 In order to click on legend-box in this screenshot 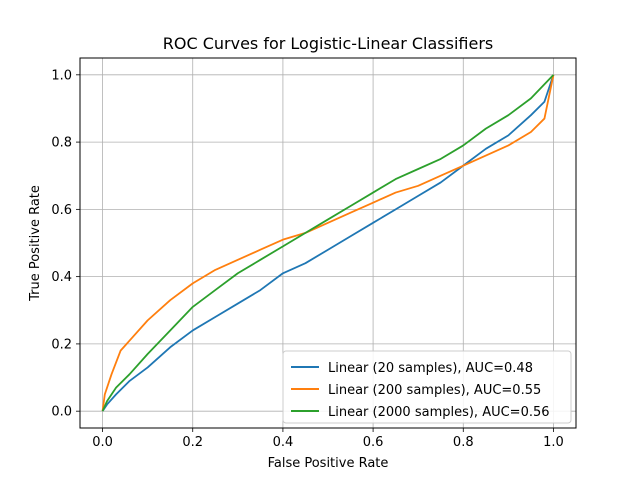, I will do `click(427, 387)`.